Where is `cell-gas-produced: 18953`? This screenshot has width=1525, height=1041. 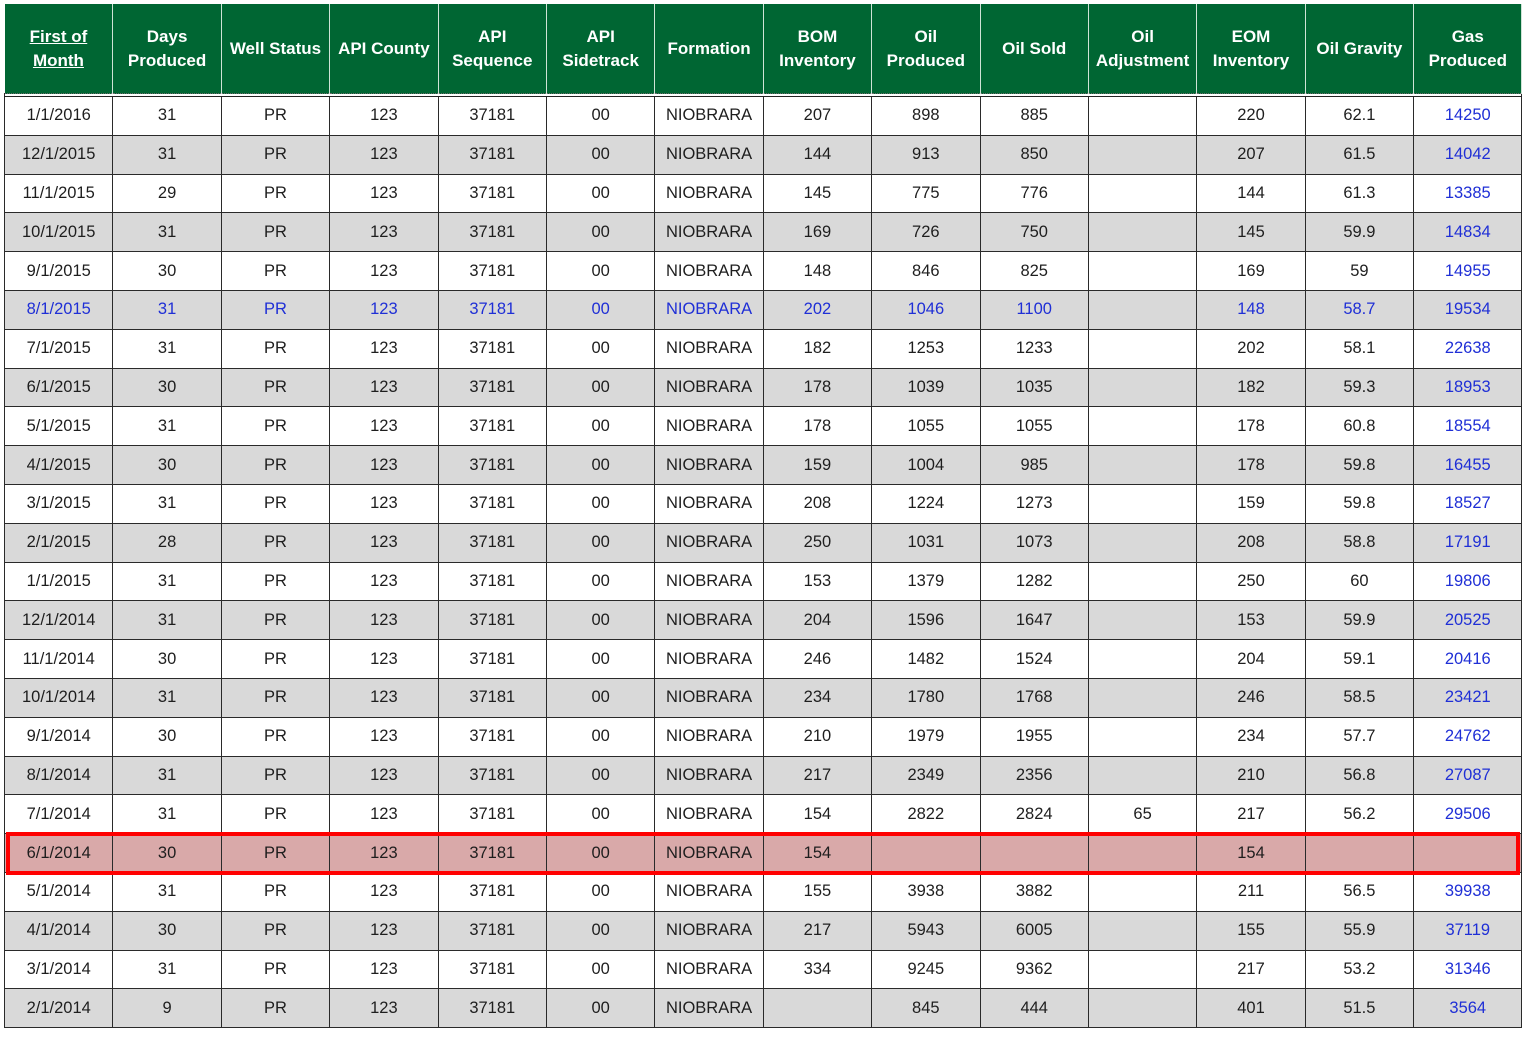
cell-gas-produced: 18953 is located at coordinates (1468, 387).